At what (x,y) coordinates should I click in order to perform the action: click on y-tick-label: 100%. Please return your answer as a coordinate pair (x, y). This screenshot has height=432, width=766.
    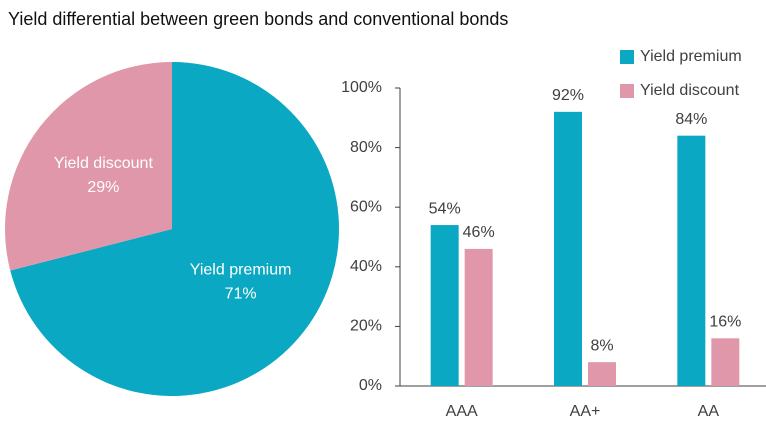
    Looking at the image, I should click on (361, 87).